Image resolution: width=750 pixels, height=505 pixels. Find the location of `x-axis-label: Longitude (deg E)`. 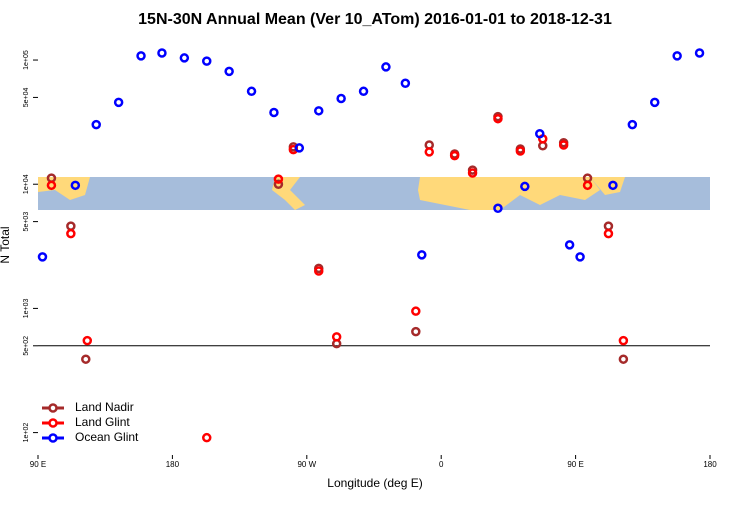

x-axis-label: Longitude (deg E) is located at coordinates (374, 483).